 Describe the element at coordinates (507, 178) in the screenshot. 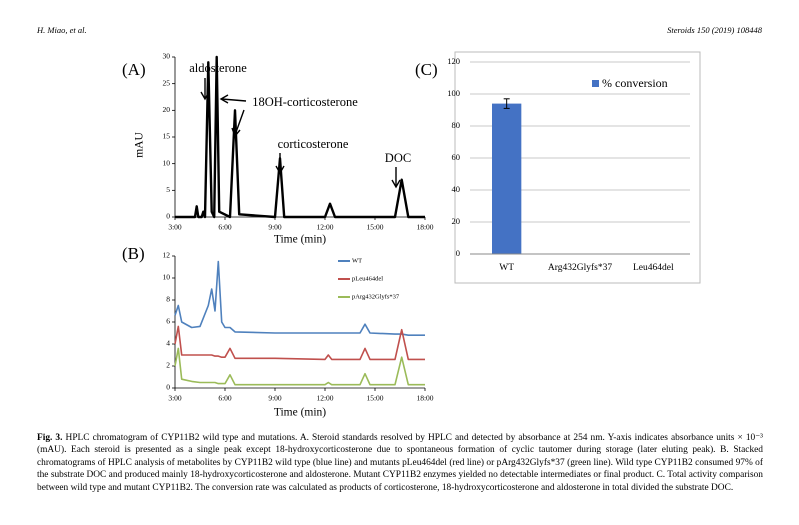

I see `bar` at that location.